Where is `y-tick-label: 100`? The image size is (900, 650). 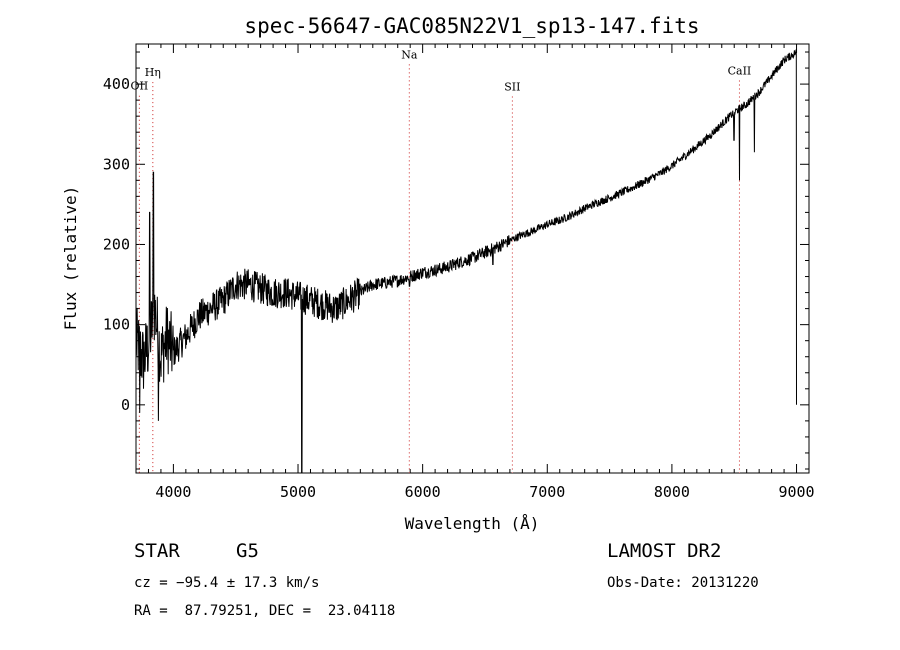
y-tick-label: 100 is located at coordinates (116, 325).